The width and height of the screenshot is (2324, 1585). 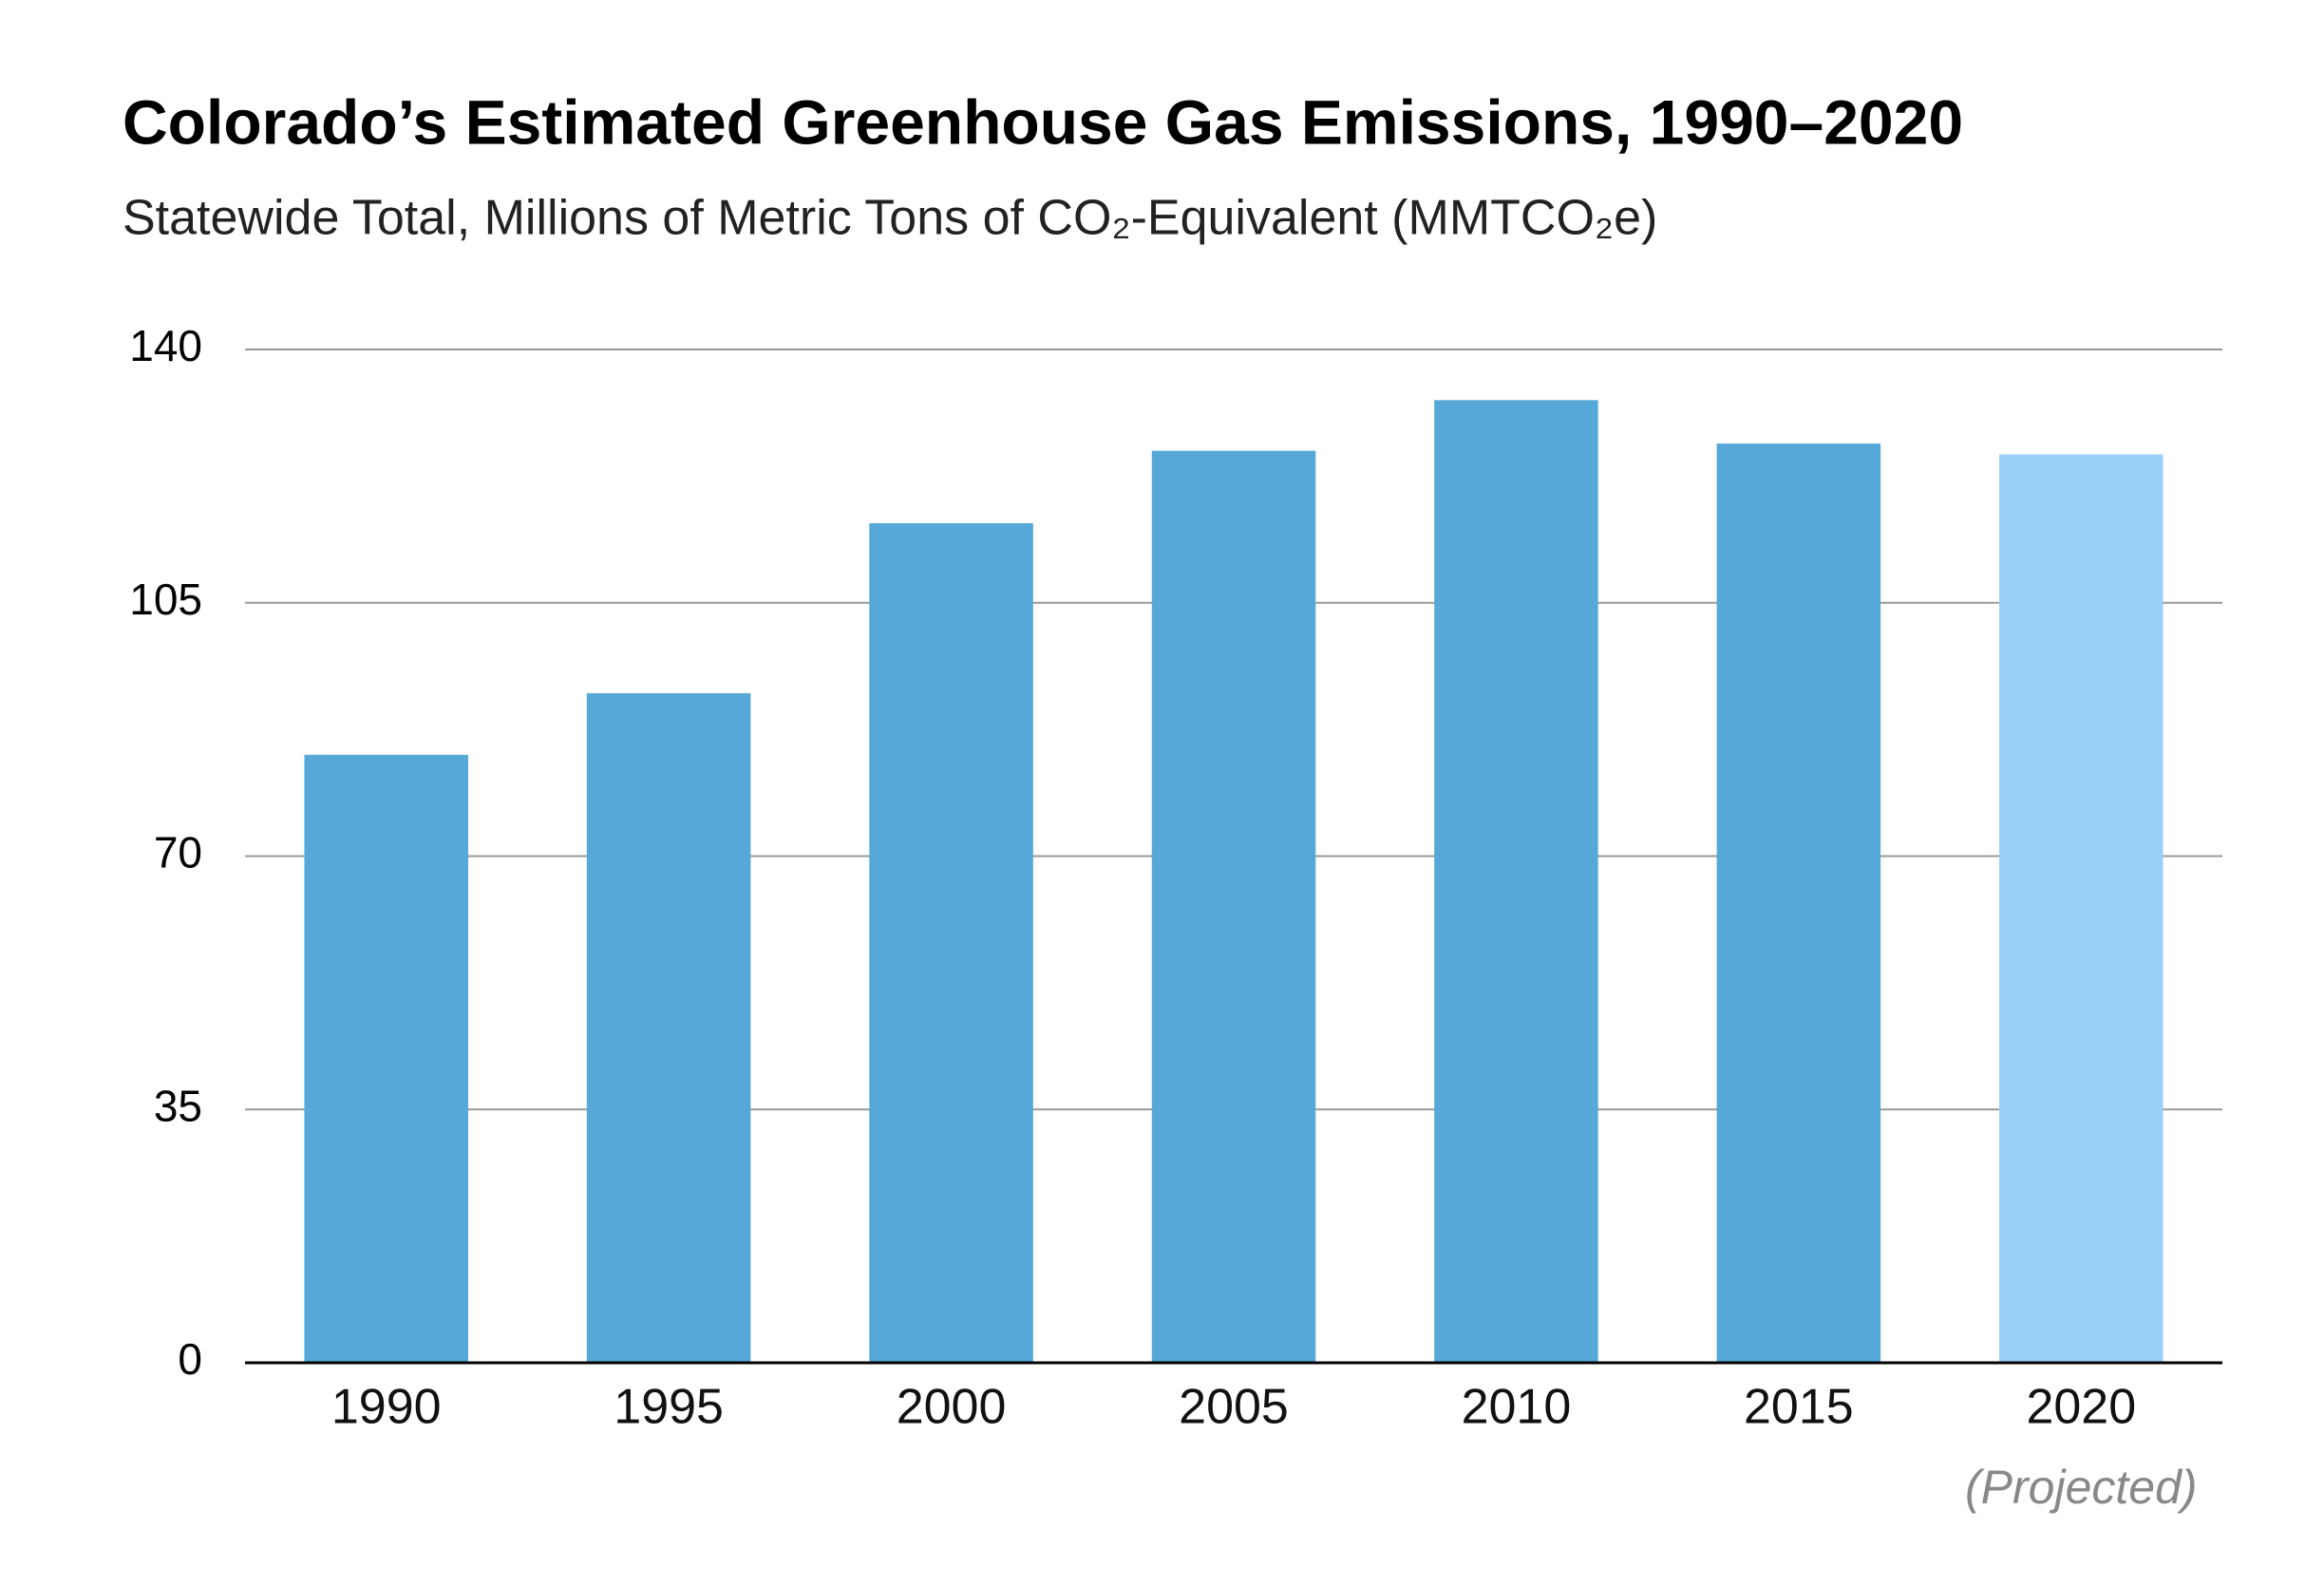 I want to click on x-tick-label: 2015, so click(x=1799, y=1407).